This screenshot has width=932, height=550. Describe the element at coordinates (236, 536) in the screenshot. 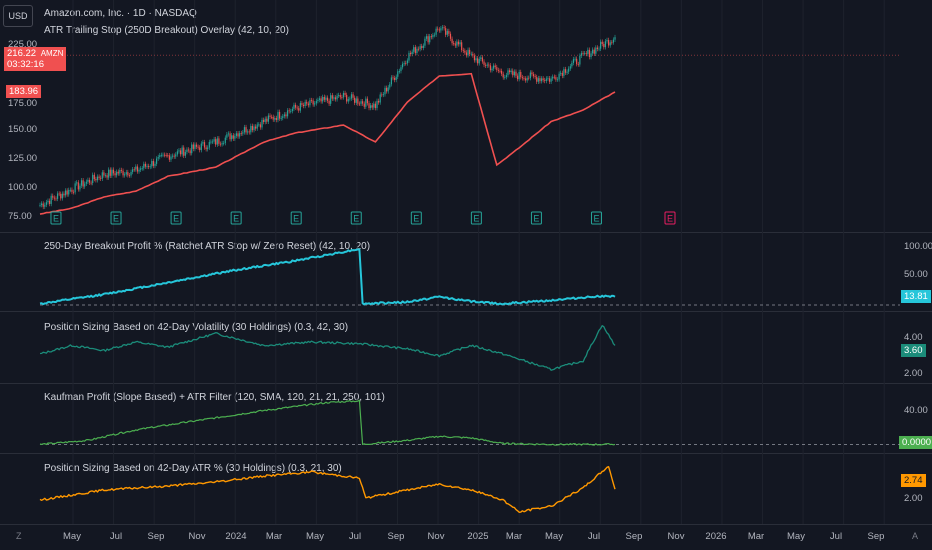

I see `x-axis-label: 2024` at that location.